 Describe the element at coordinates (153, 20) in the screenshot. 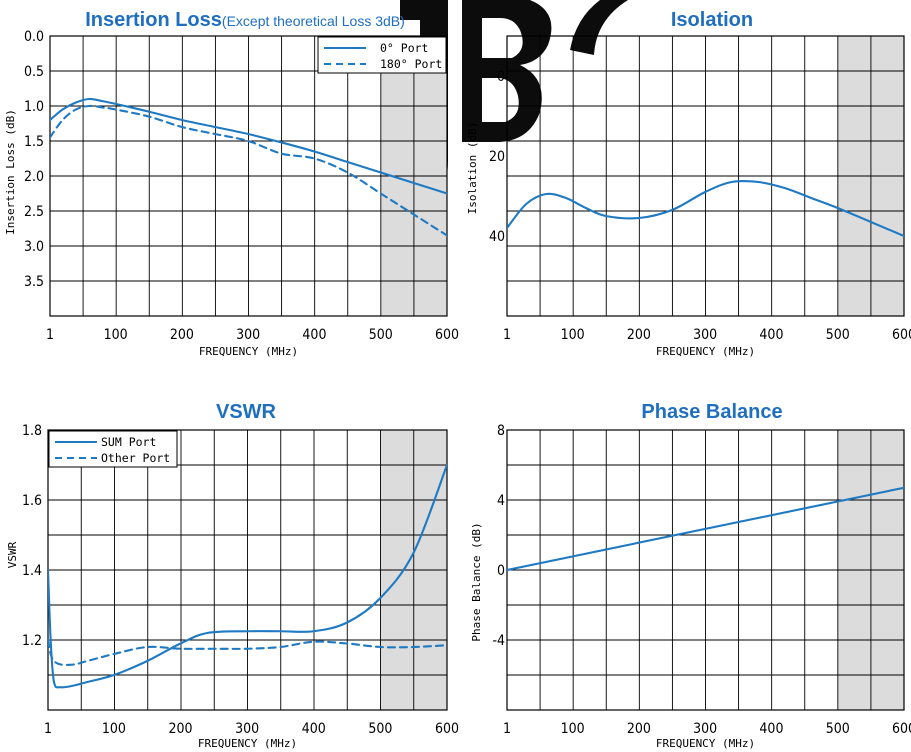

I see `chart-title-main: Insertion Loss` at that location.